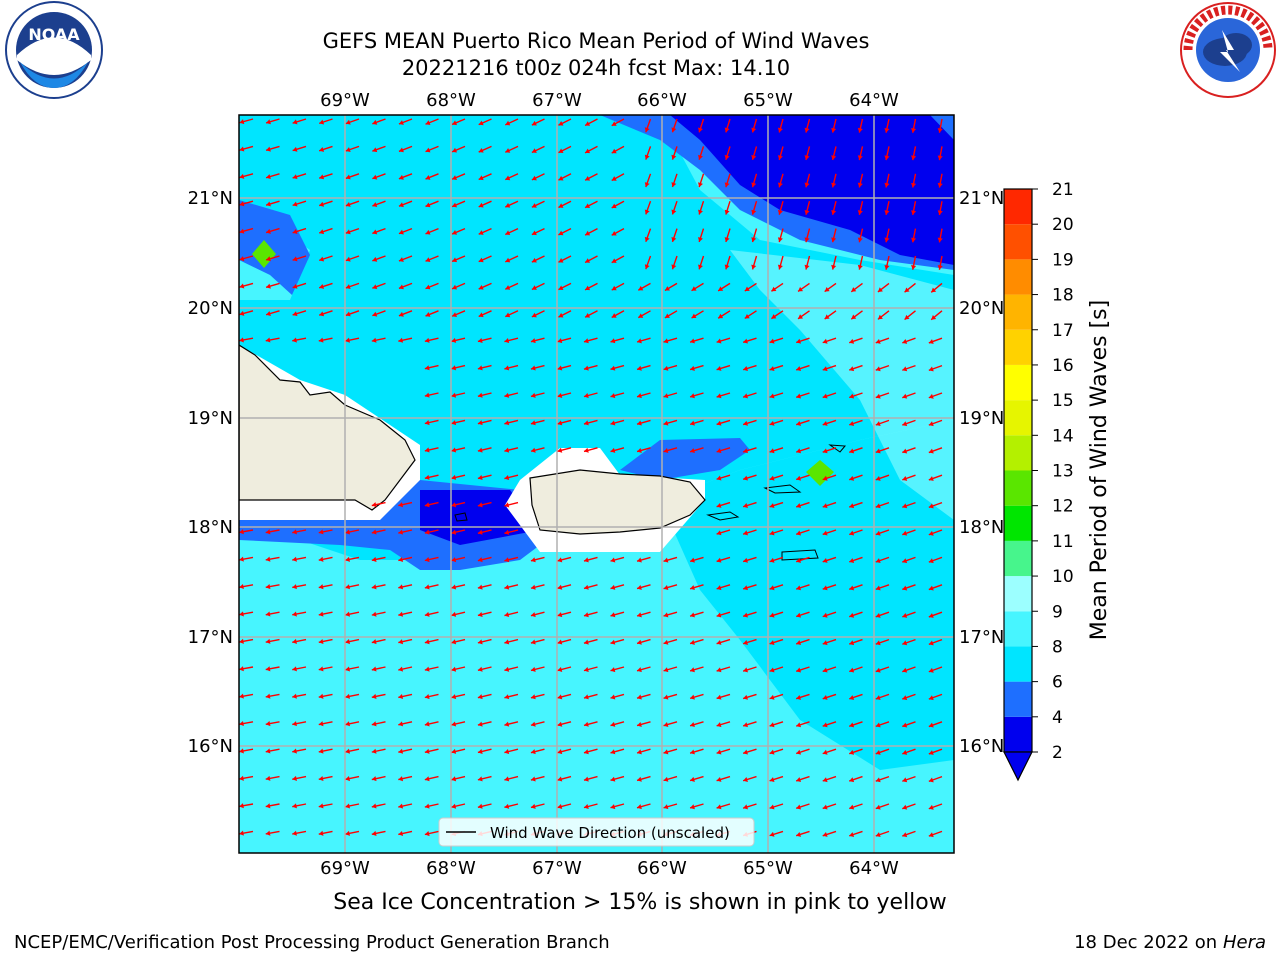 The image size is (1280, 960). Describe the element at coordinates (1063, 542) in the screenshot. I see `colorbar-tick-label: 11` at that location.